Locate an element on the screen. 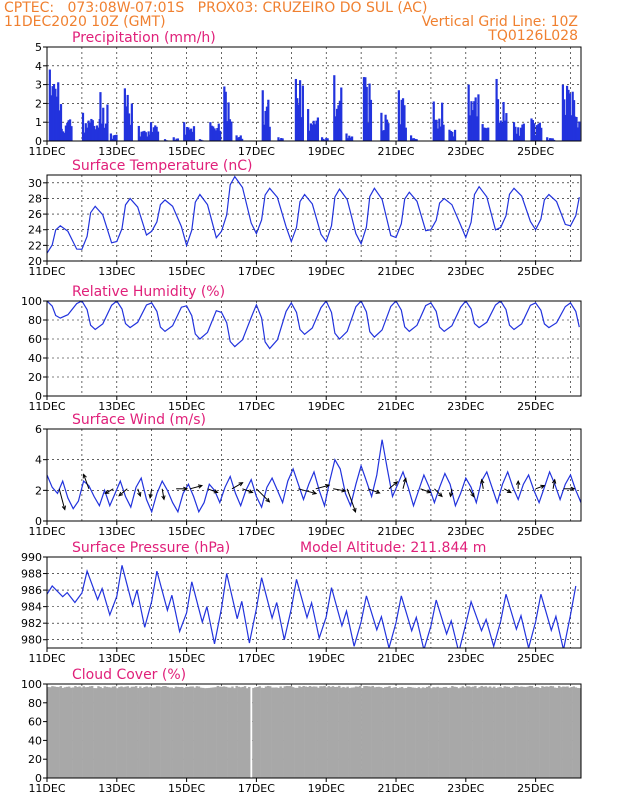 This screenshot has width=618, height=800. panel5-xtick-label: 21DEC is located at coordinates (395, 658).